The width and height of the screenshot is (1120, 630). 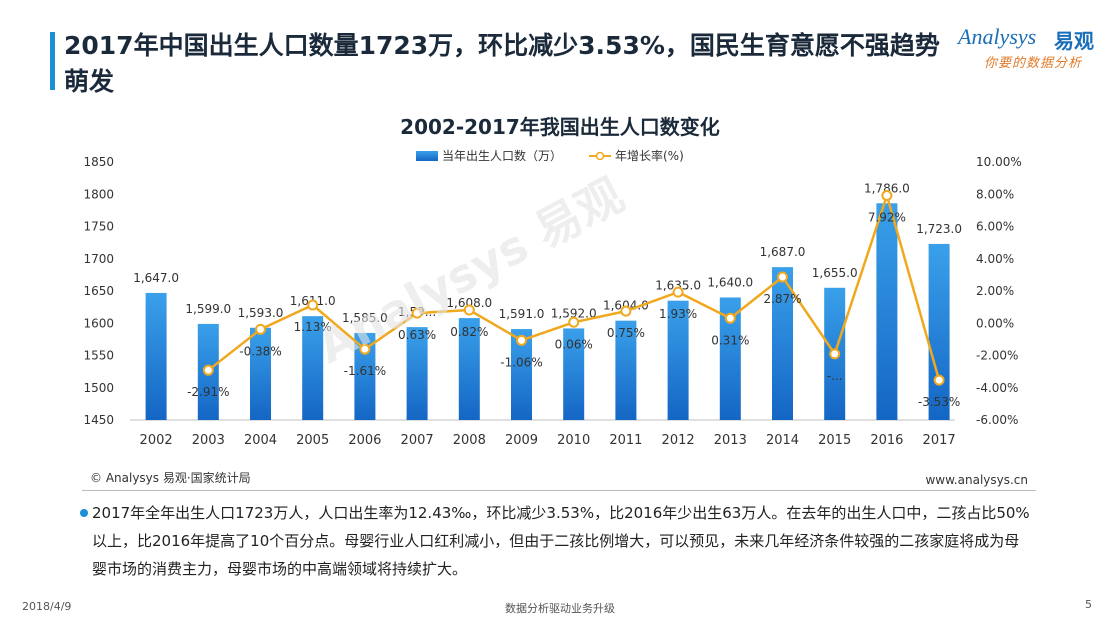 I want to click on x-axis-tick-label: 2013, so click(x=730, y=440).